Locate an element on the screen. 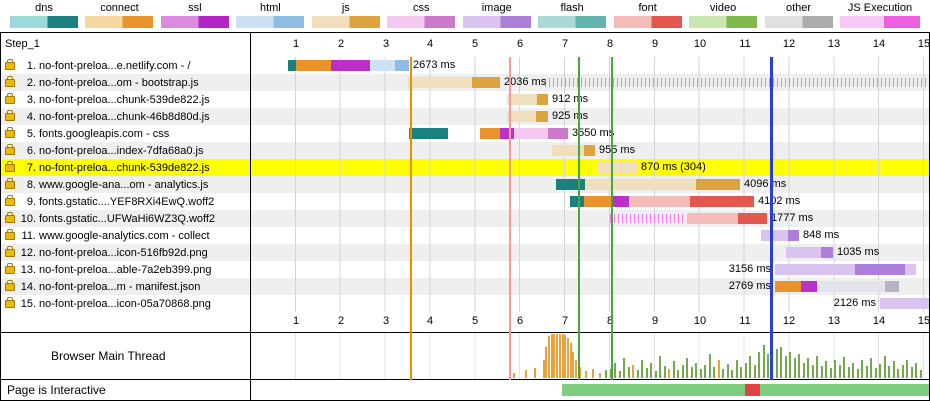 The image size is (930, 401). axis-tick: 11 is located at coordinates (745, 321).